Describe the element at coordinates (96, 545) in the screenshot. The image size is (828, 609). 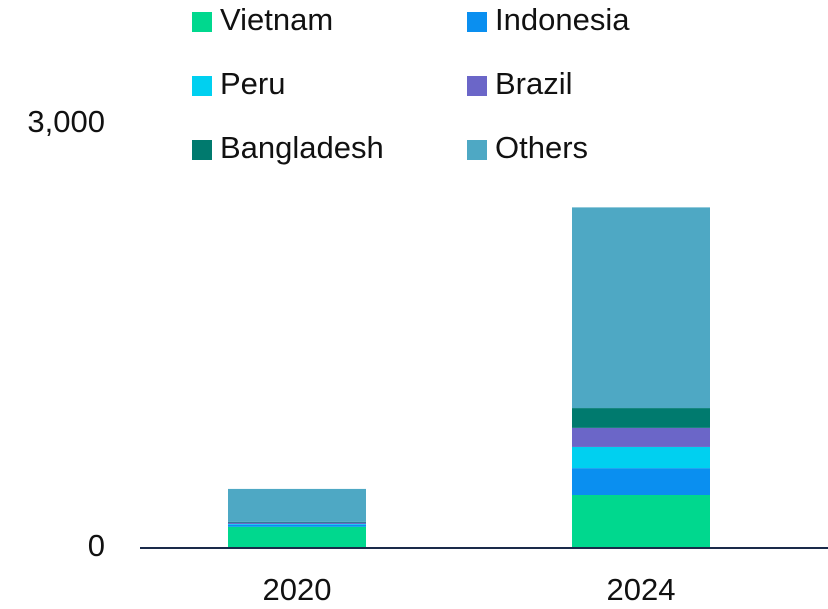
I see `y-tick-label: 0` at that location.